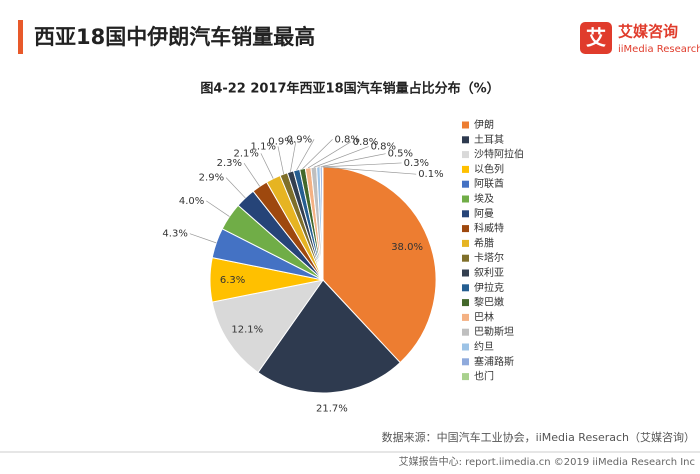 This screenshot has width=700, height=474. I want to click on legend-label: 科威特, so click(489, 228).